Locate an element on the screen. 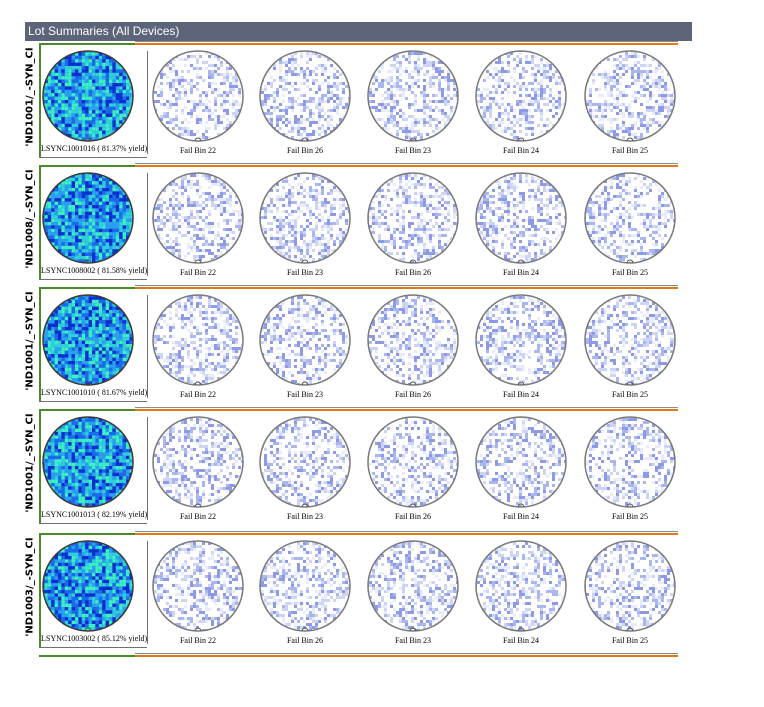  device-label: 'ND1008/_-SYN_CI is located at coordinates (30, 219).